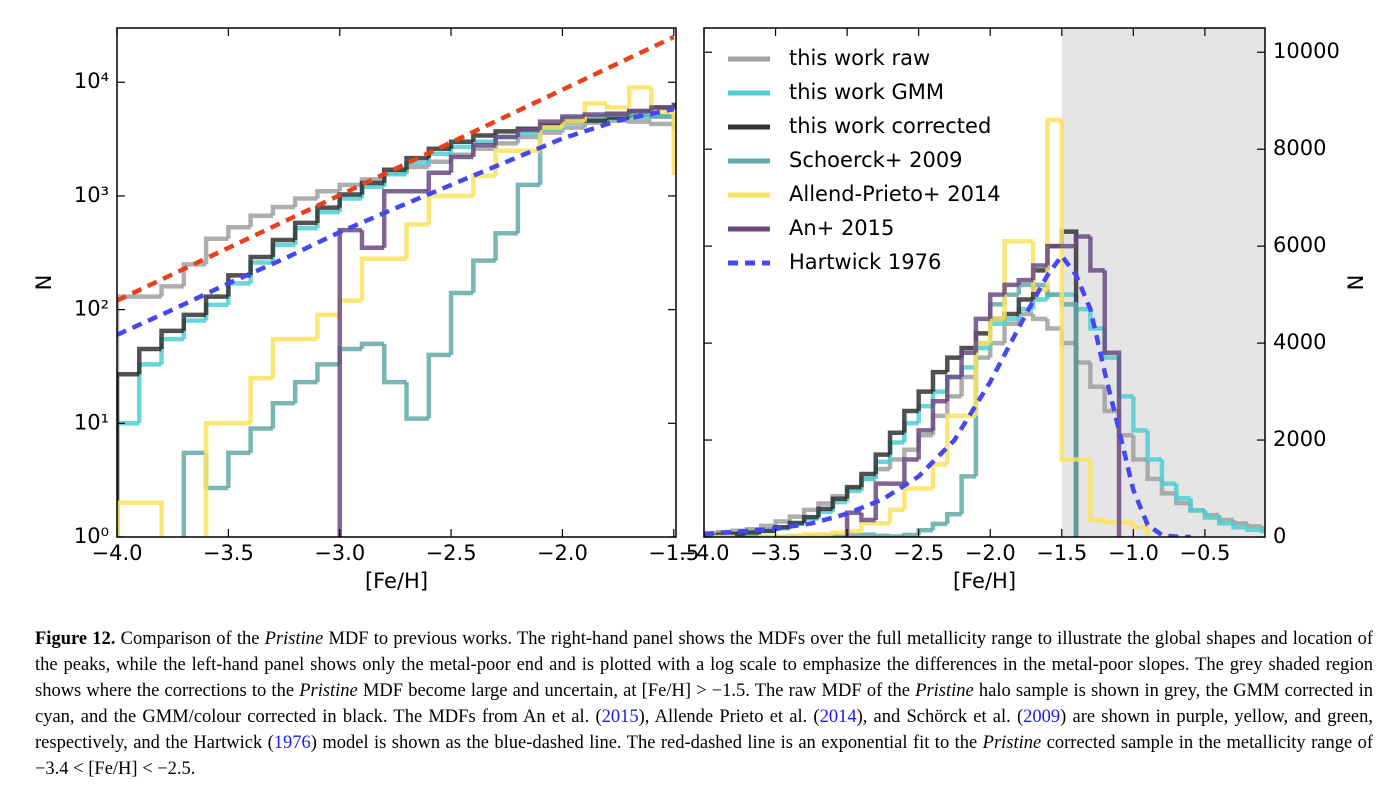  What do you see at coordinates (339, 553) in the screenshot?
I see `x-tick-label: −3.0` at bounding box center [339, 553].